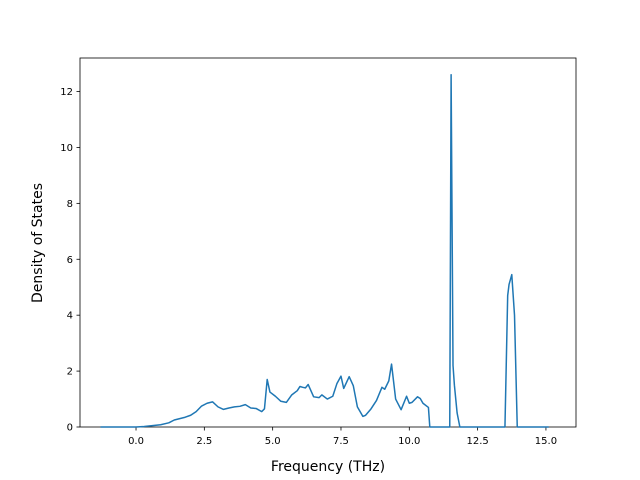 Image resolution: width=640 pixels, height=480 pixels. What do you see at coordinates (66, 92) in the screenshot?
I see `y-tick-label: 12` at bounding box center [66, 92].